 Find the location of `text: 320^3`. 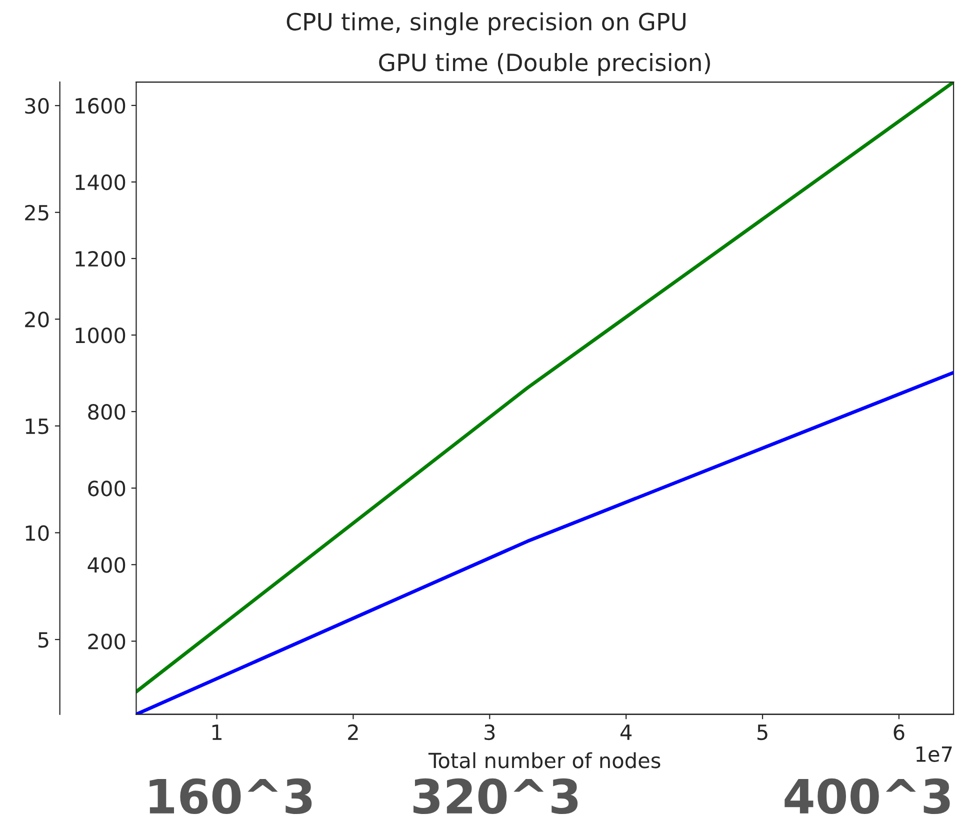

text: 320^3 is located at coordinates (496, 796).